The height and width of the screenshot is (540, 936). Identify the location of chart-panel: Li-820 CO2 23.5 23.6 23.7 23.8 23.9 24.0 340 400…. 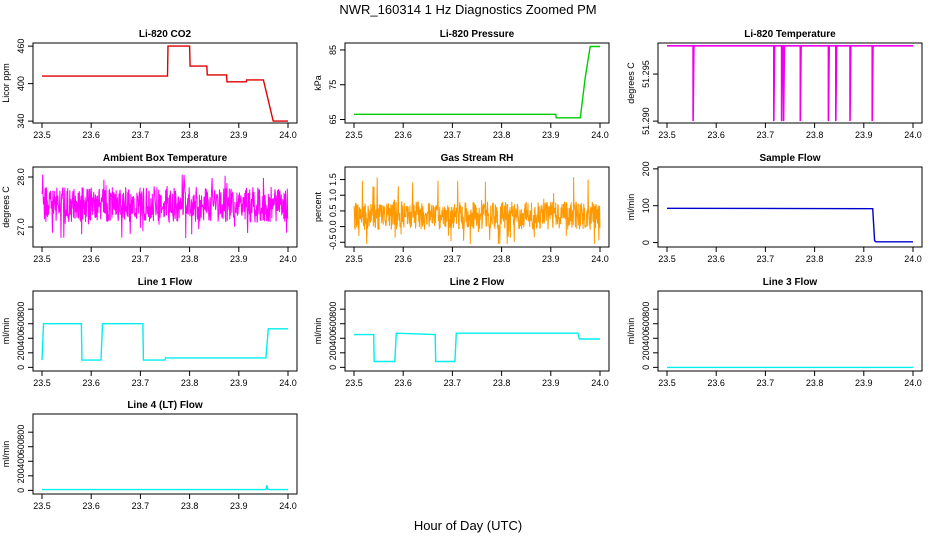
(149, 84).